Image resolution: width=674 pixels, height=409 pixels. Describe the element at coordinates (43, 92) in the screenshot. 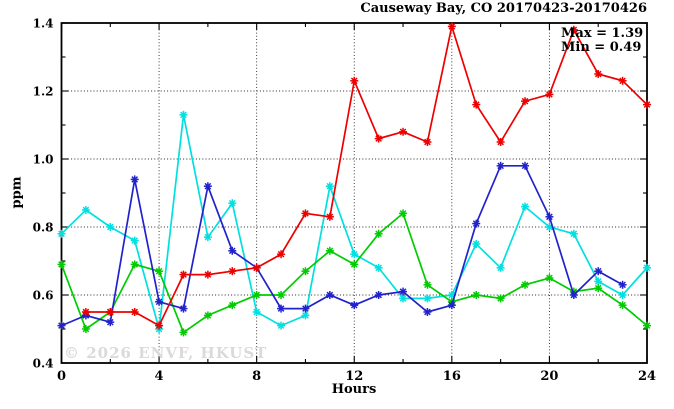

I see `y-tick-label: 1.2` at that location.